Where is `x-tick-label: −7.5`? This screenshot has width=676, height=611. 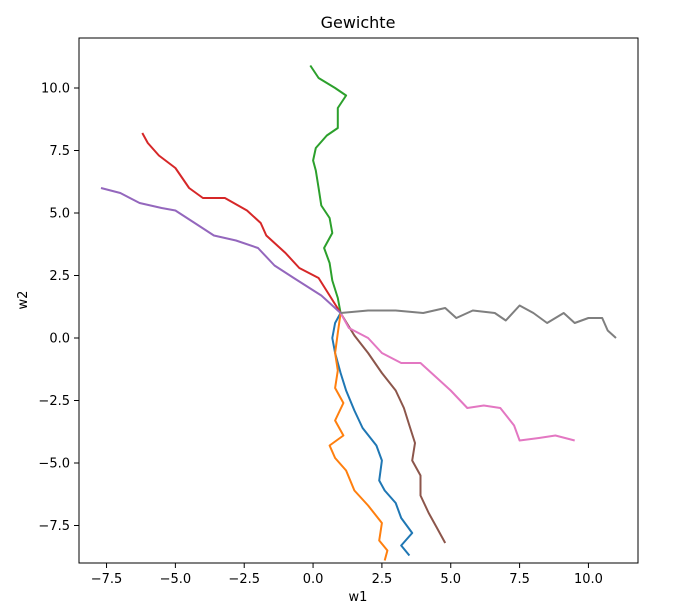 x-tick-label: −7.5 is located at coordinates (107, 579).